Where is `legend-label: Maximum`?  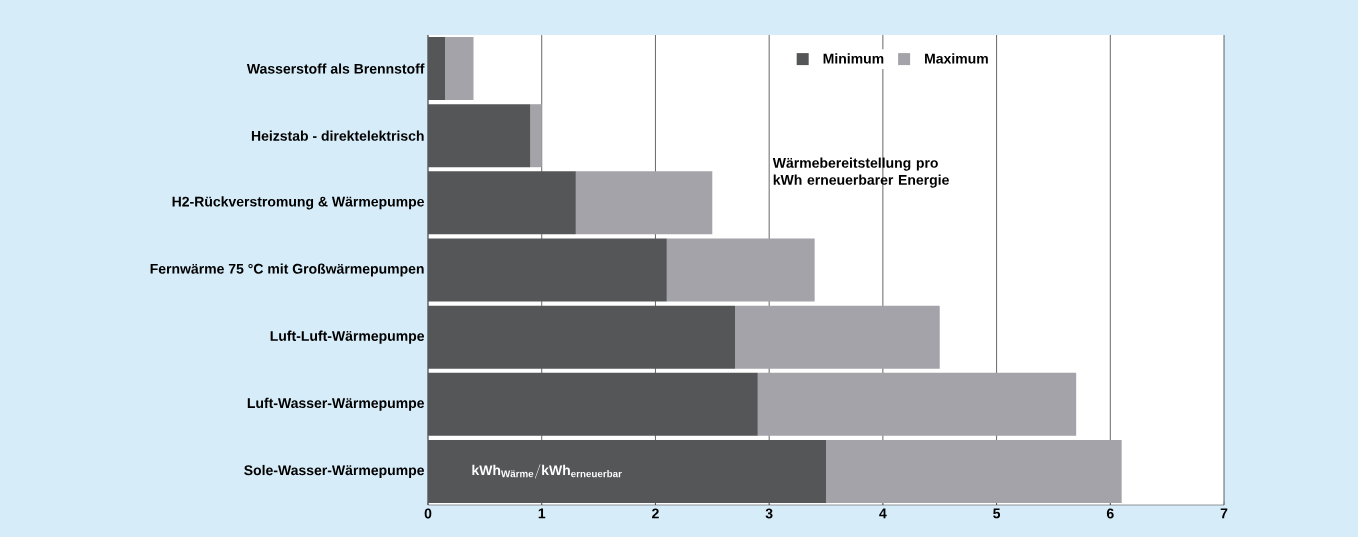
legend-label: Maximum is located at coordinates (956, 58).